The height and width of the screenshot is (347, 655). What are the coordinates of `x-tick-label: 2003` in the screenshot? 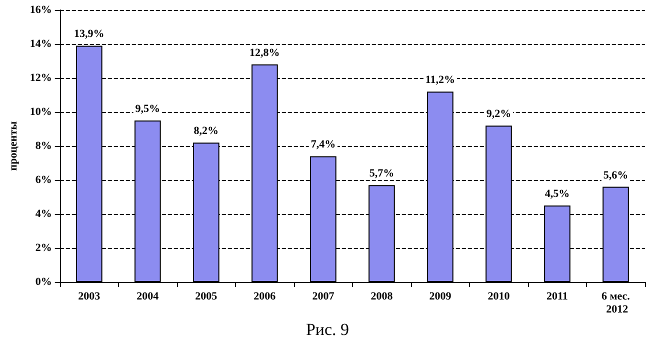 It's located at (89, 296).